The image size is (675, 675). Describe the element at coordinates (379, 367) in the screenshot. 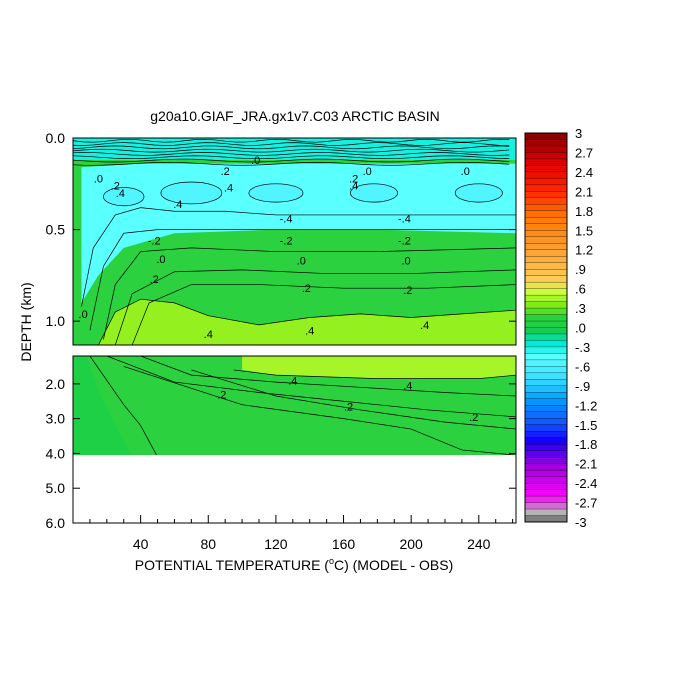

I see `positive-anomaly-region` at that location.